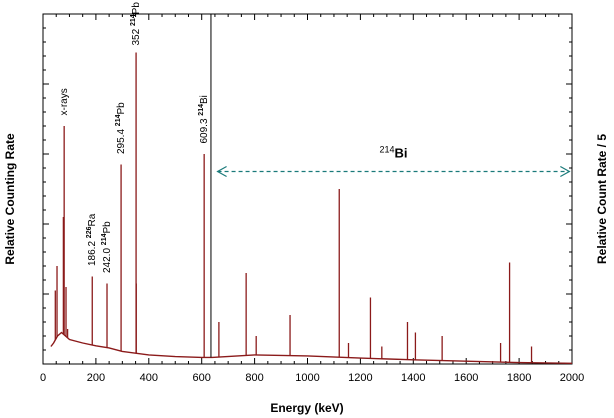  Describe the element at coordinates (572, 378) in the screenshot. I see `x-tick-label: 2000` at that location.